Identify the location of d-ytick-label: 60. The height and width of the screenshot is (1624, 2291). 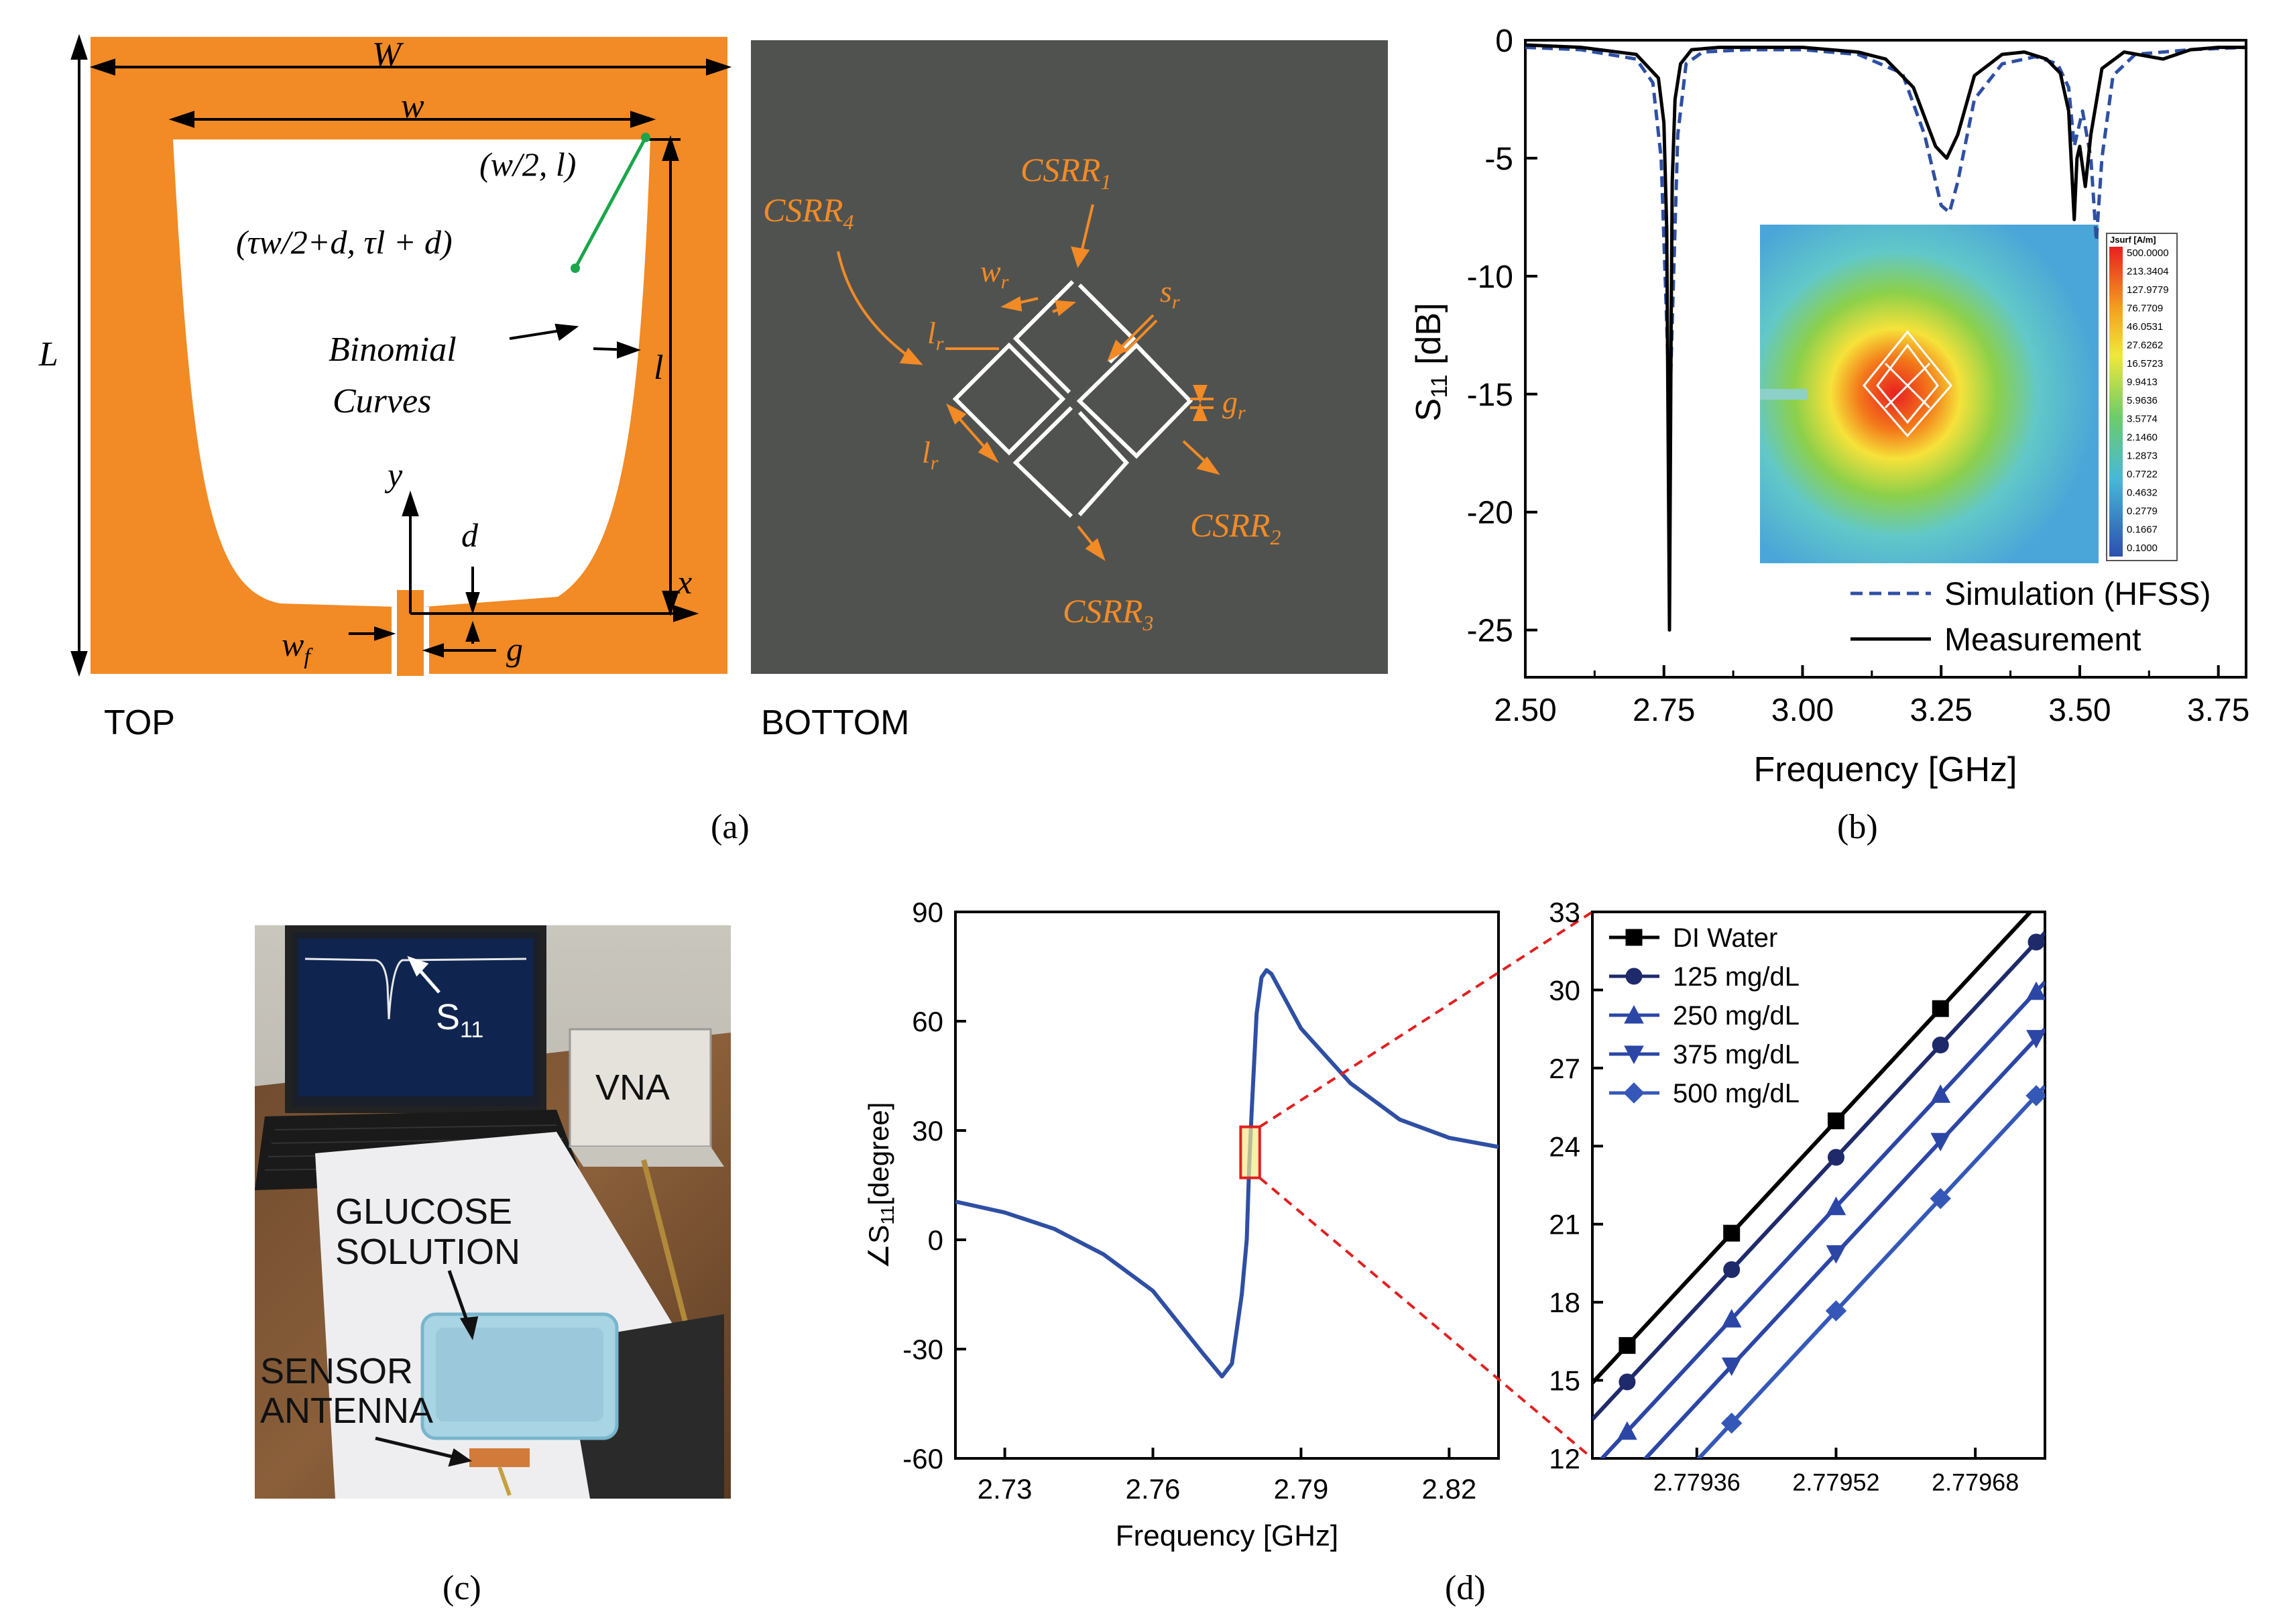
(927, 1021).